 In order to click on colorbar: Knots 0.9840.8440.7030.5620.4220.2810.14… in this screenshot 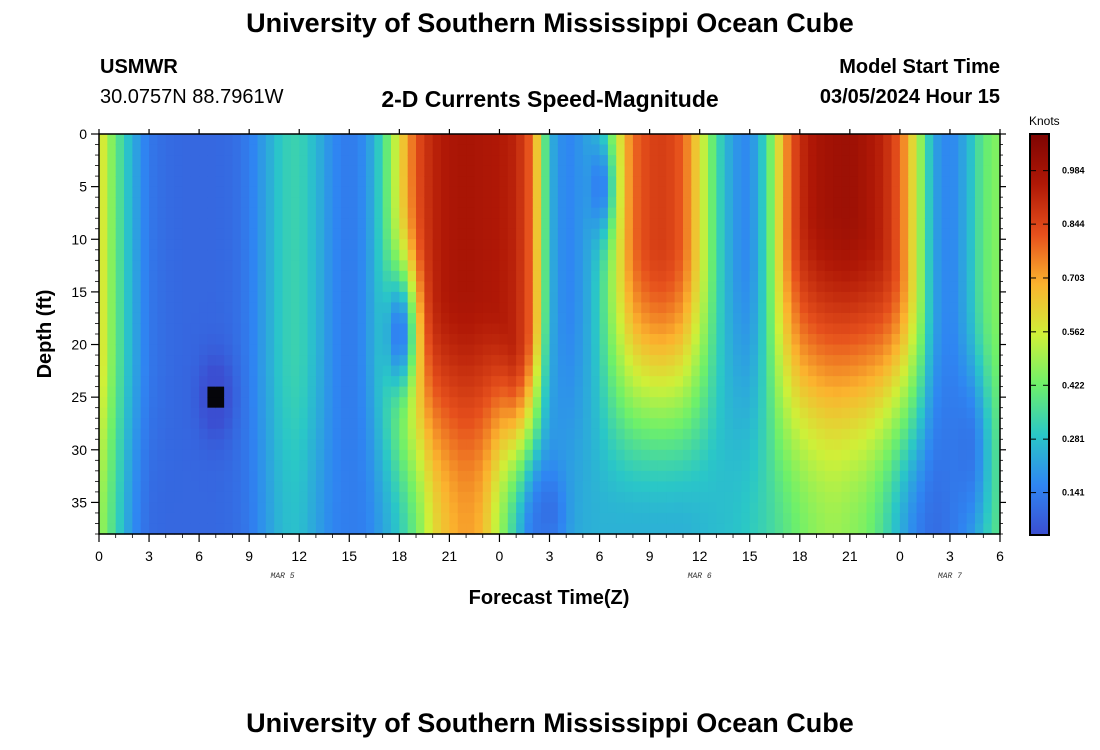, I will do `click(1057, 325)`.